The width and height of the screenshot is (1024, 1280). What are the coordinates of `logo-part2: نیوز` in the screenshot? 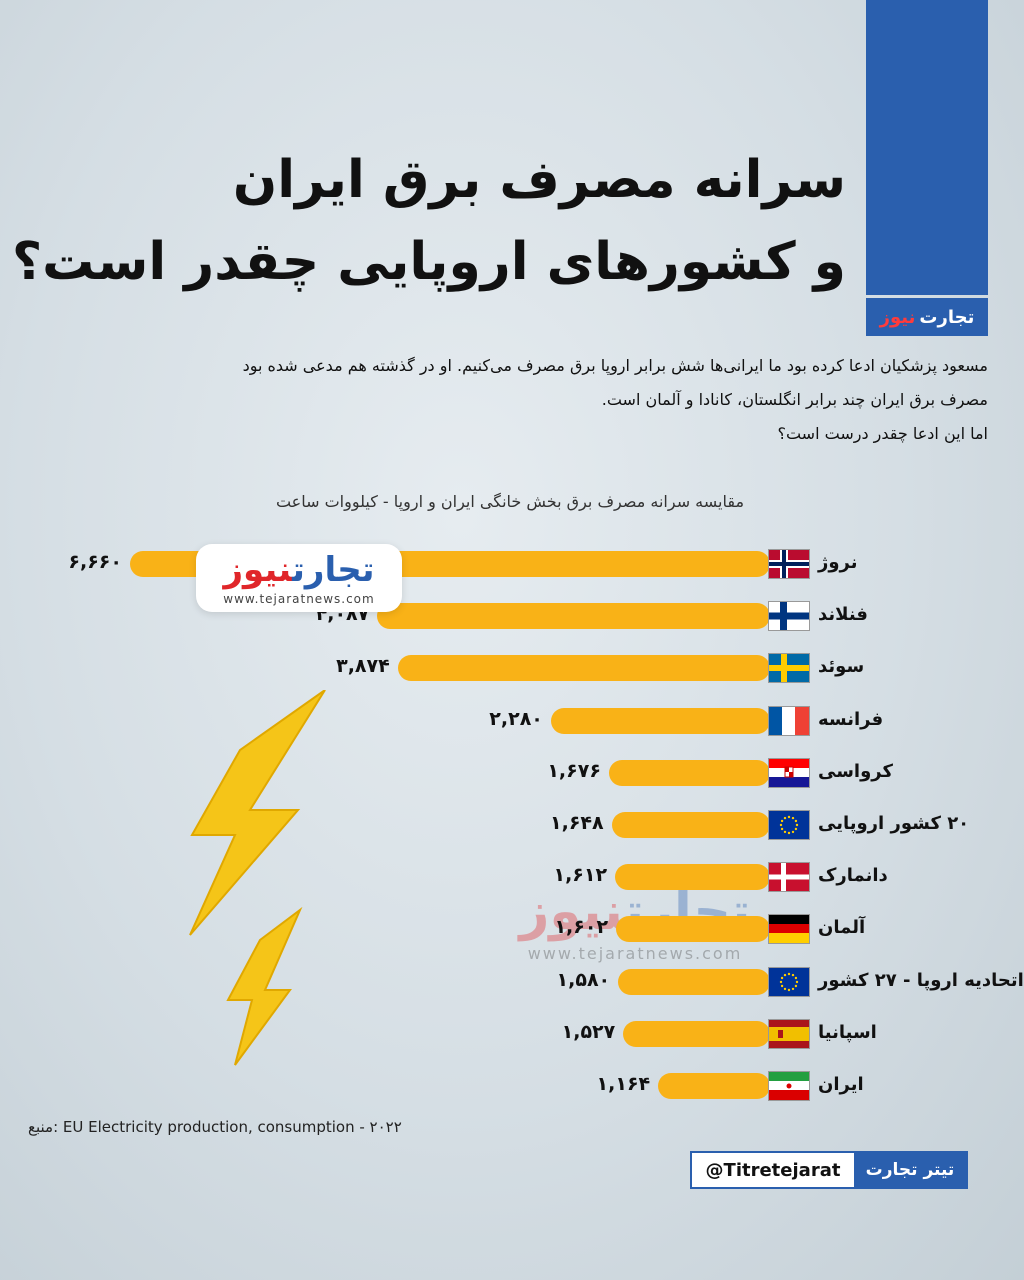 It's located at (258, 570).